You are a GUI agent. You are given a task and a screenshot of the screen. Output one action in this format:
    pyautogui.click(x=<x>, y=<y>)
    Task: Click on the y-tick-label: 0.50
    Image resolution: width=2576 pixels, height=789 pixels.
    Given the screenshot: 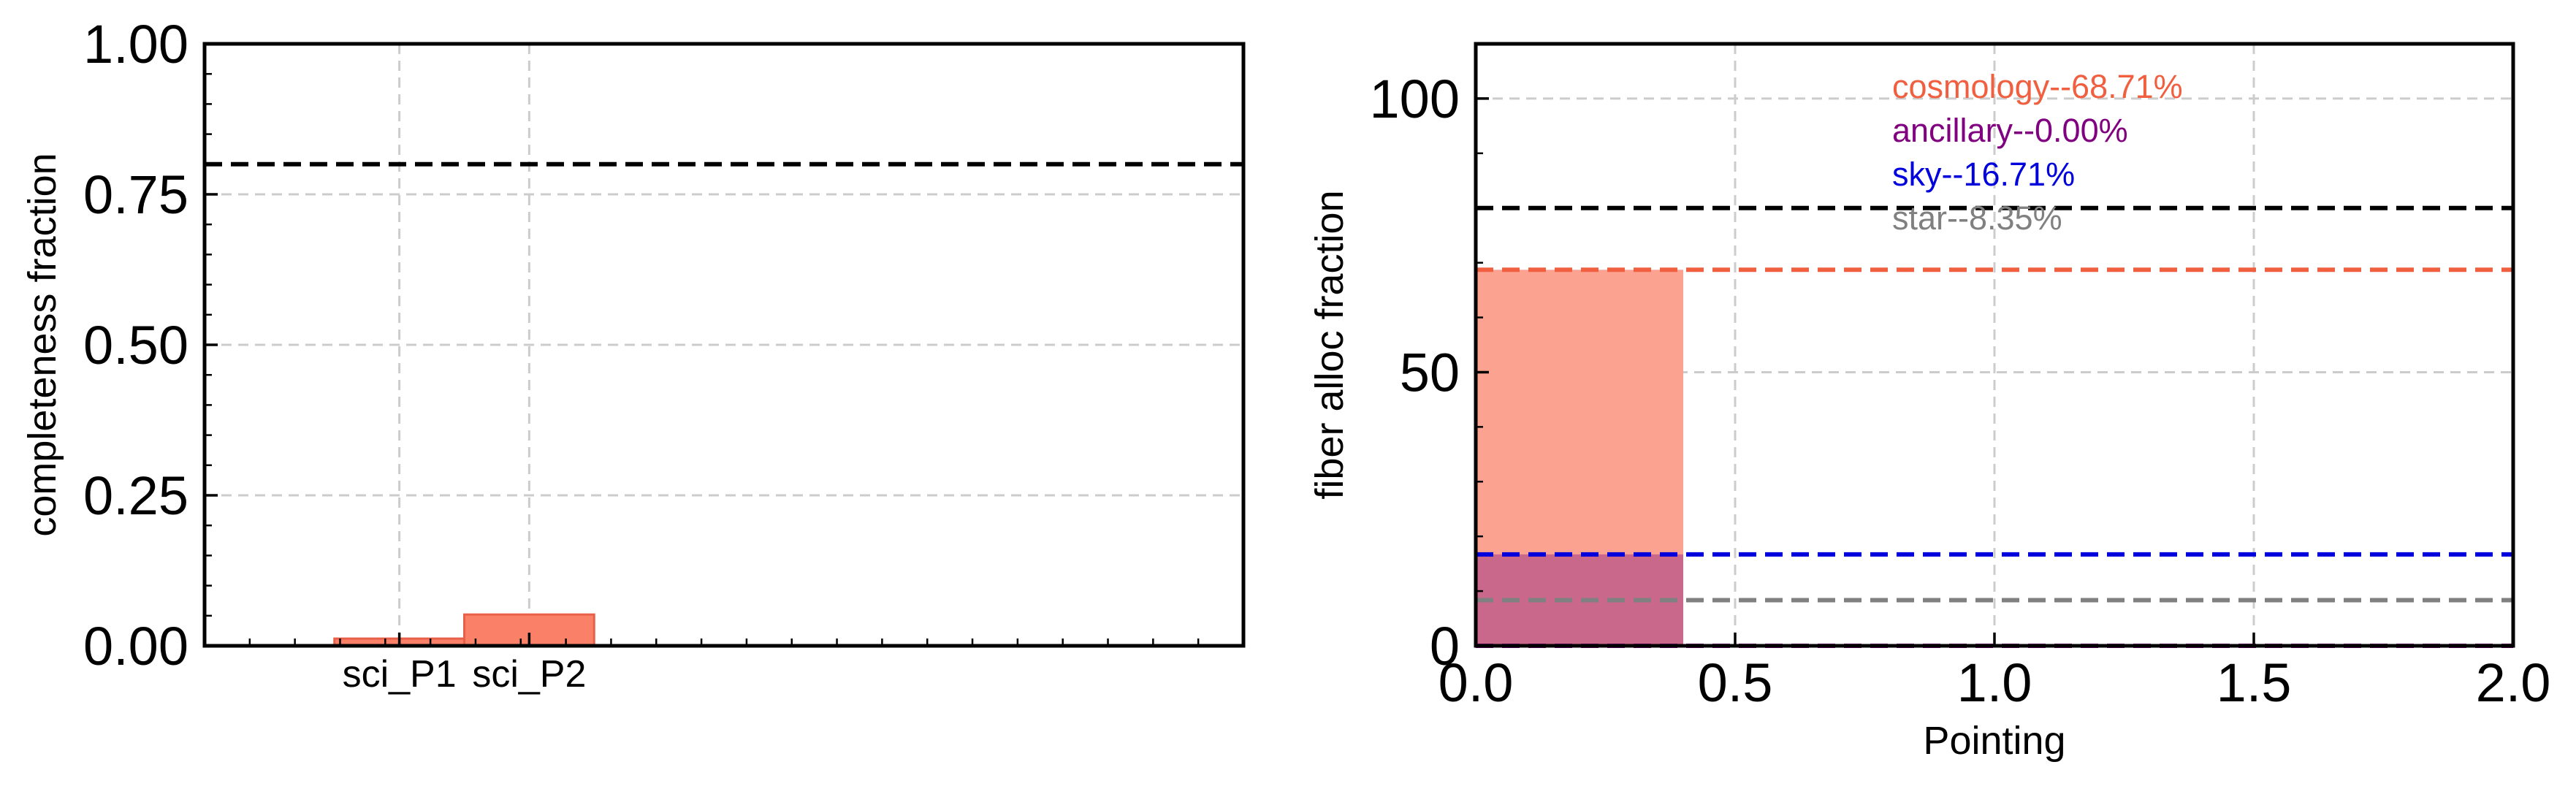 What is the action you would take?
    pyautogui.click(x=135, y=345)
    